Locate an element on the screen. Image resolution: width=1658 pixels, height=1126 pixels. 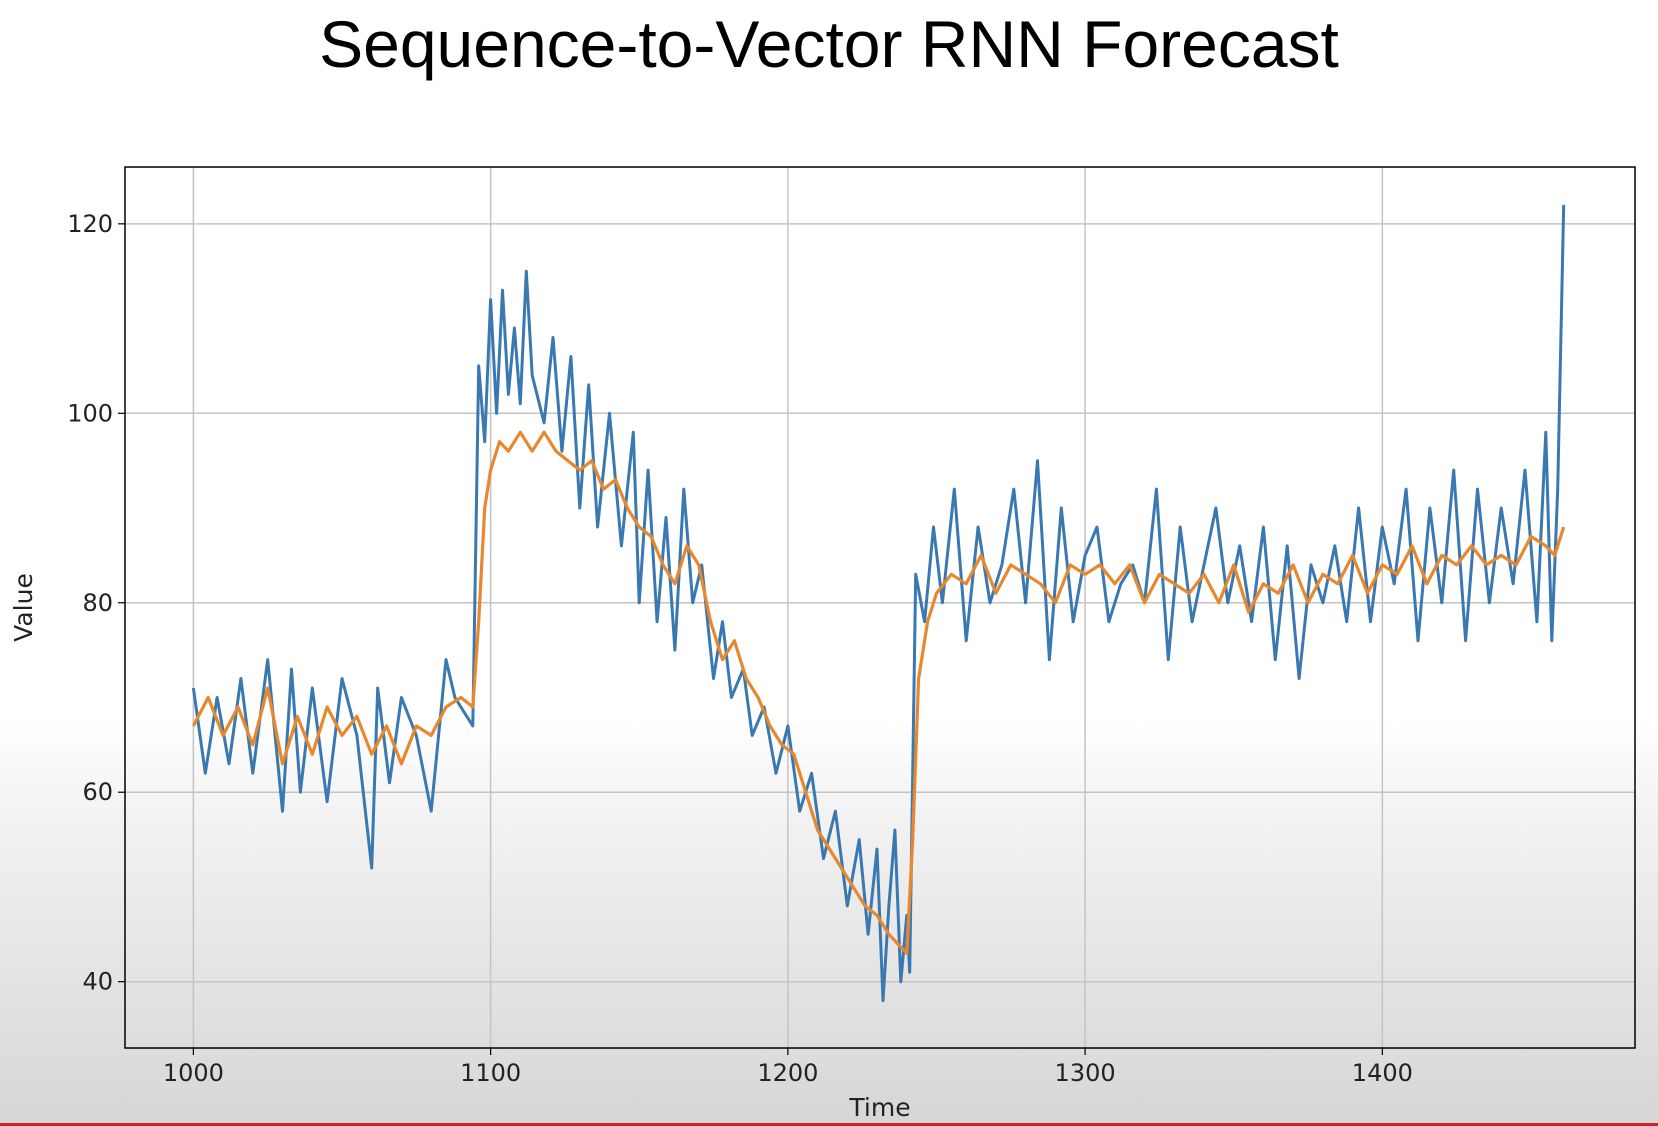
x-tick-label: 1200 is located at coordinates (787, 1073).